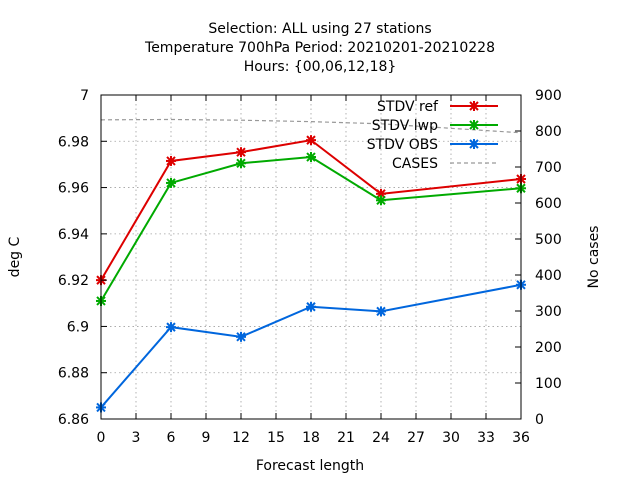 The image size is (640, 480). Describe the element at coordinates (548, 312) in the screenshot. I see `y2-tick-label: 300` at that location.